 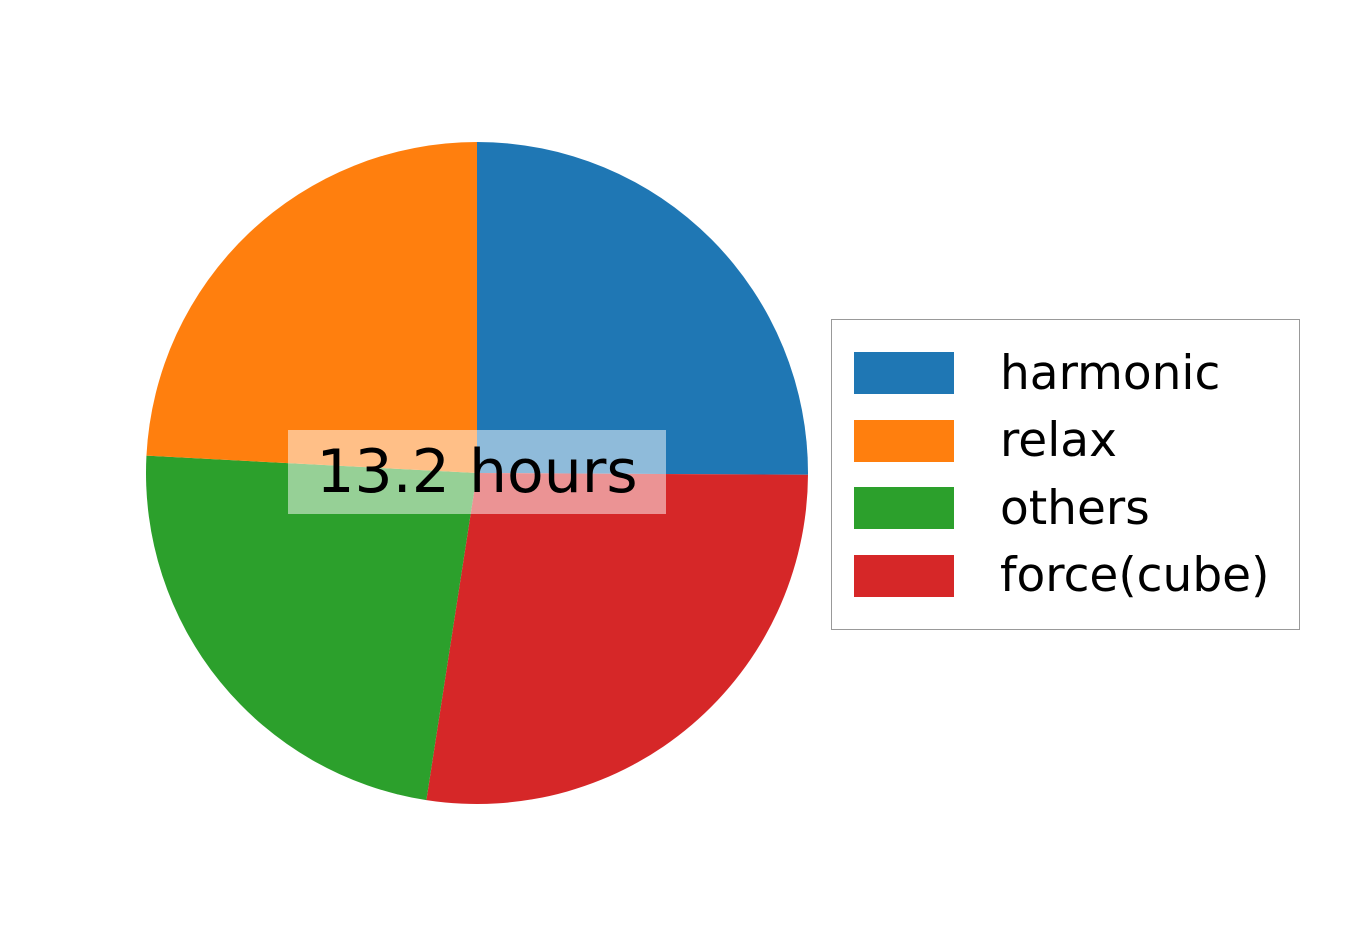 I want to click on pie-slice-others, so click(x=311, y=628).